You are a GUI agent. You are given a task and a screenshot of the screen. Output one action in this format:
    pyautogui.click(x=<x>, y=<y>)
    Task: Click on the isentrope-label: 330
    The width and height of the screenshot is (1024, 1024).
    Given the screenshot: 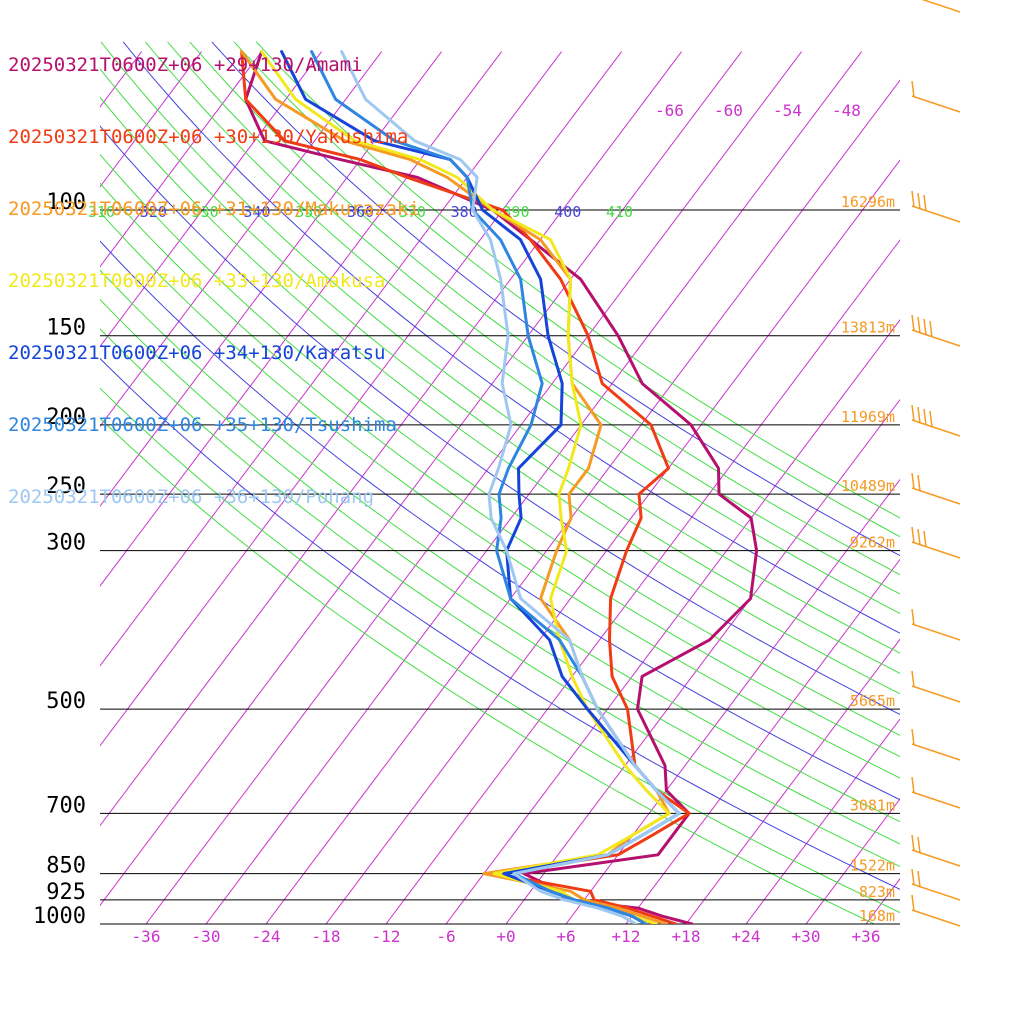 What is the action you would take?
    pyautogui.click(x=205, y=212)
    